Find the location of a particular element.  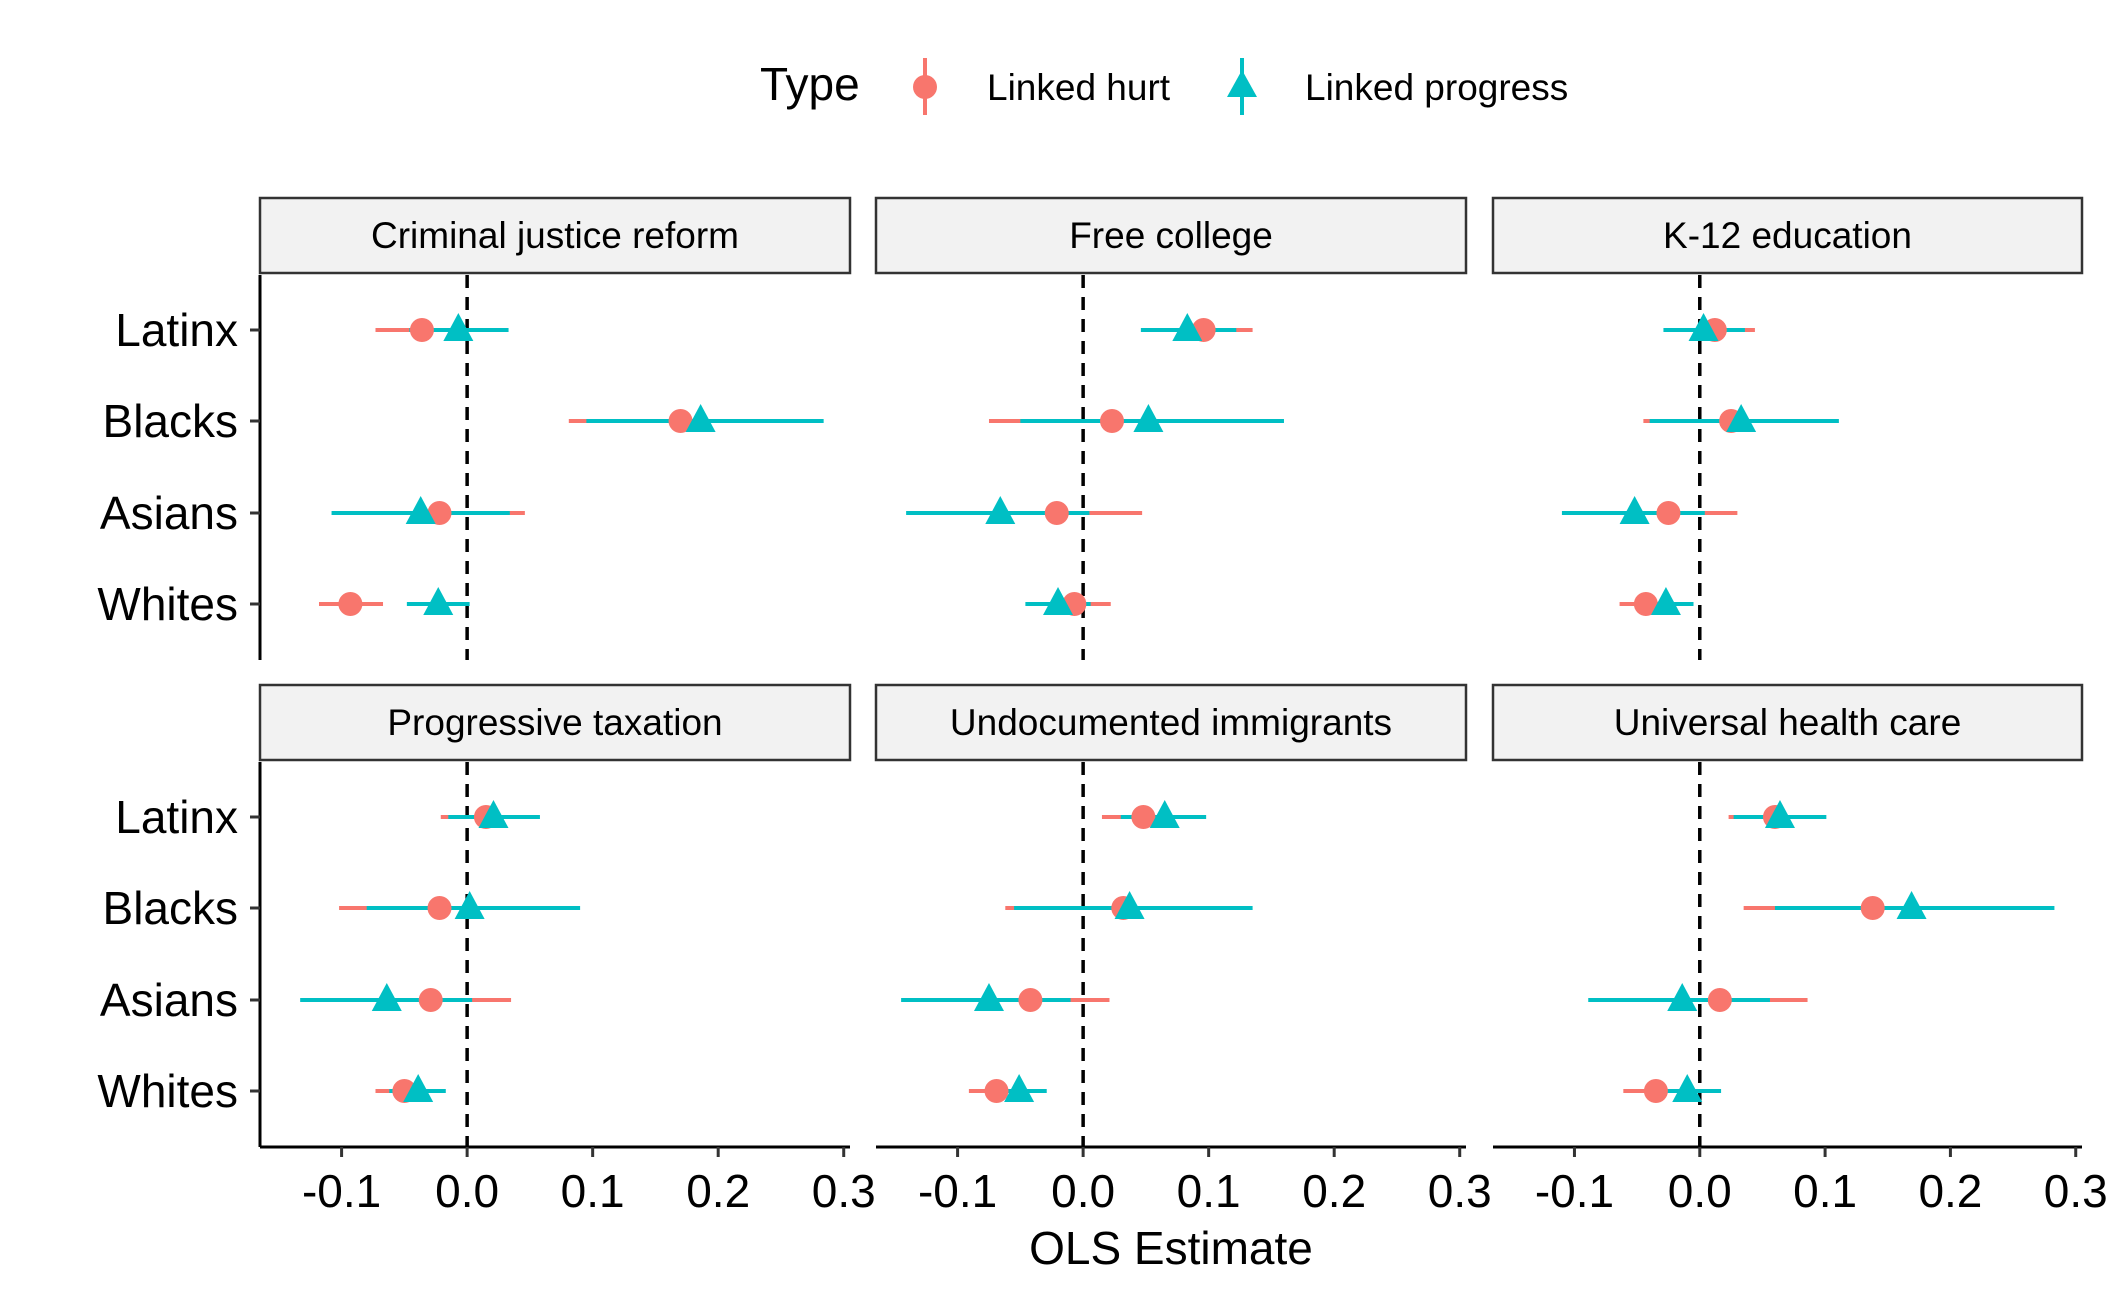

panel-universal-health-care: Universal health care is located at coordinates (1787, 915).